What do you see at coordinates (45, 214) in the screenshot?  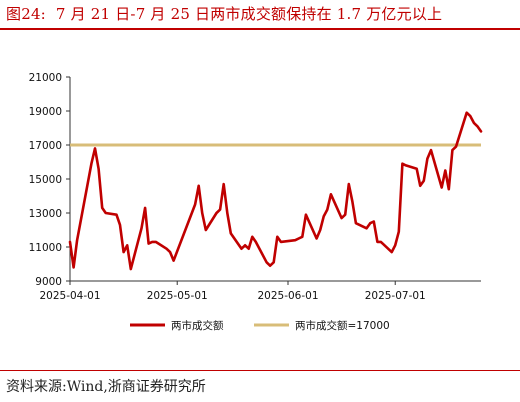 I see `y-tick-label: 13000` at bounding box center [45, 214].